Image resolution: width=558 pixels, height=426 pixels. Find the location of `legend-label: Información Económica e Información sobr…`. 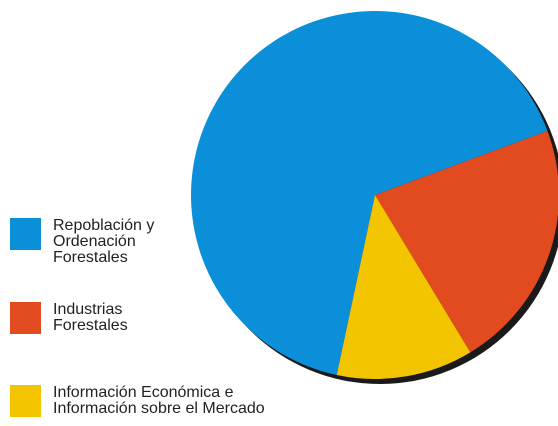

legend-label: Información Económica e Información sobr… is located at coordinates (159, 400).